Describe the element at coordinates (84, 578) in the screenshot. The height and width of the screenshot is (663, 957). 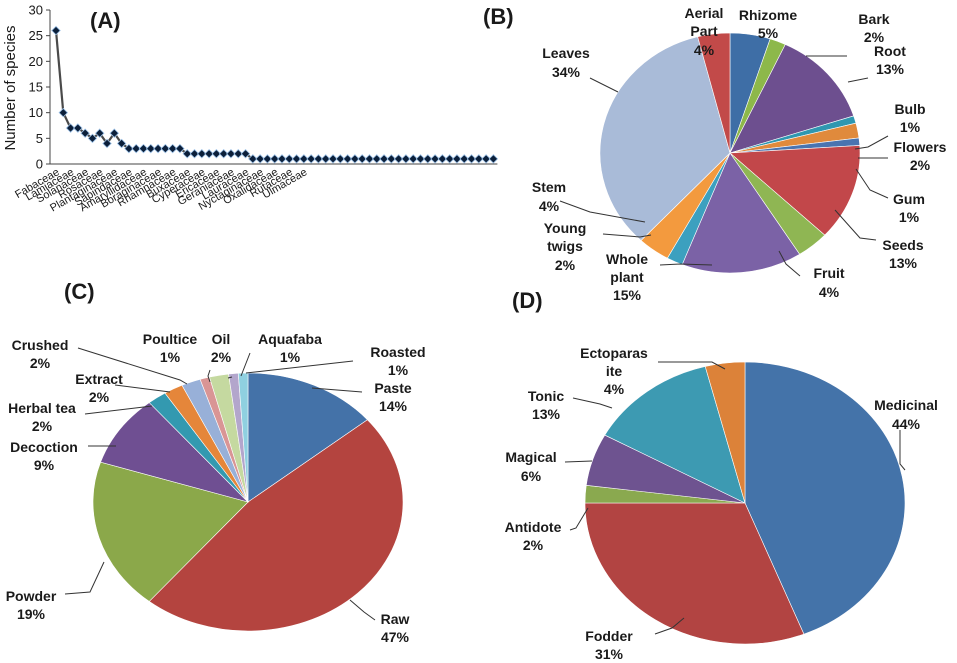
I see `leader-line-powder` at that location.